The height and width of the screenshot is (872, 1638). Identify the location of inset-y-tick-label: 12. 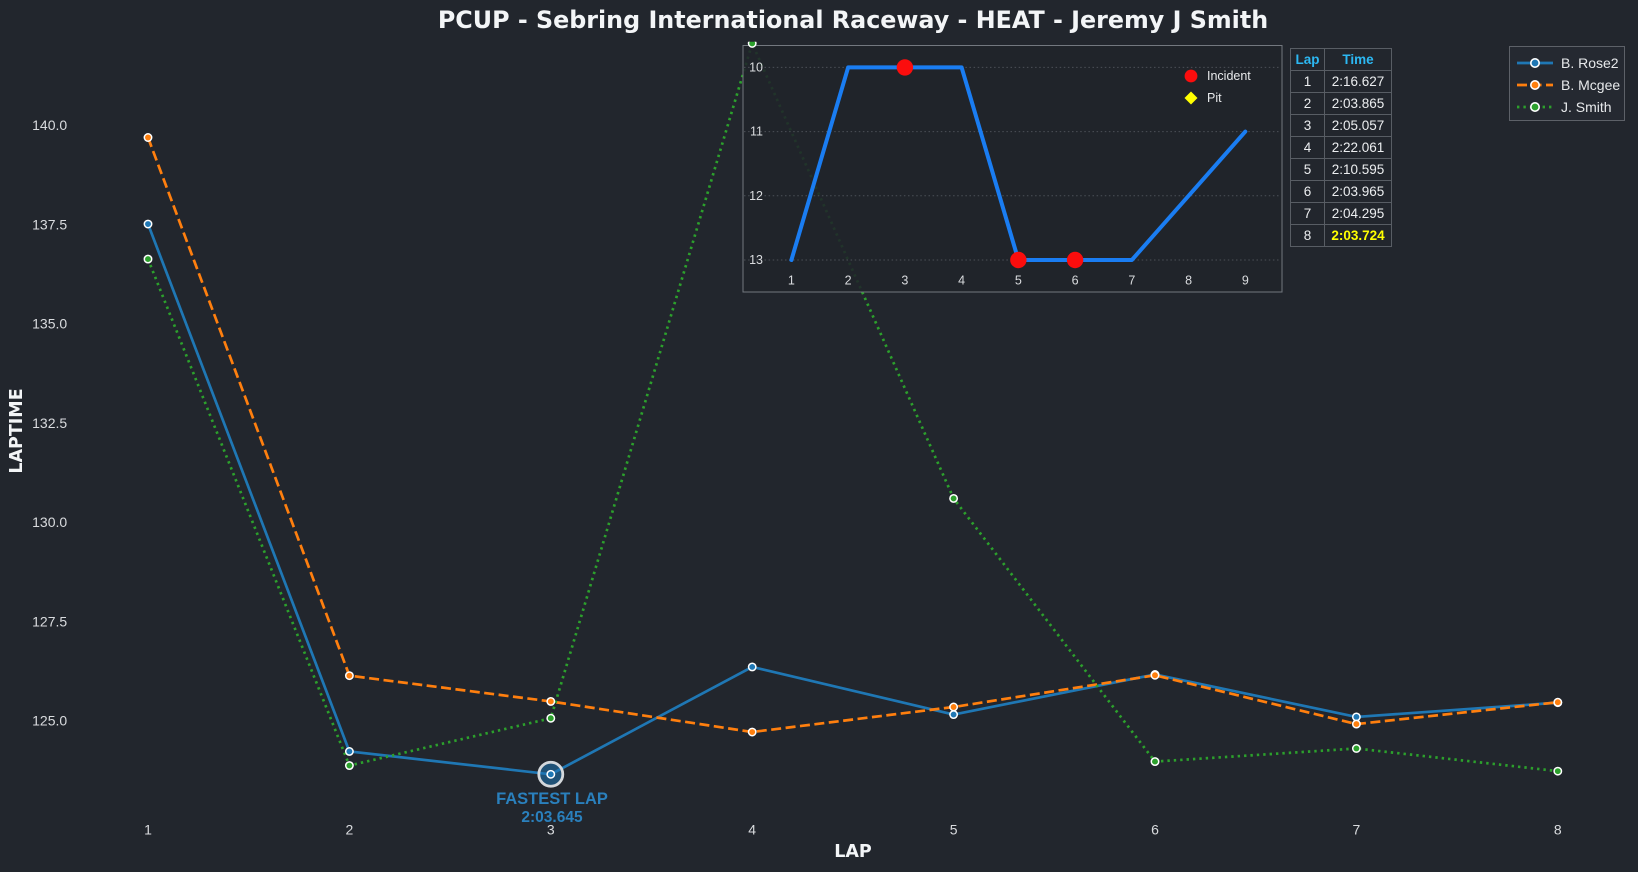
(756, 196).